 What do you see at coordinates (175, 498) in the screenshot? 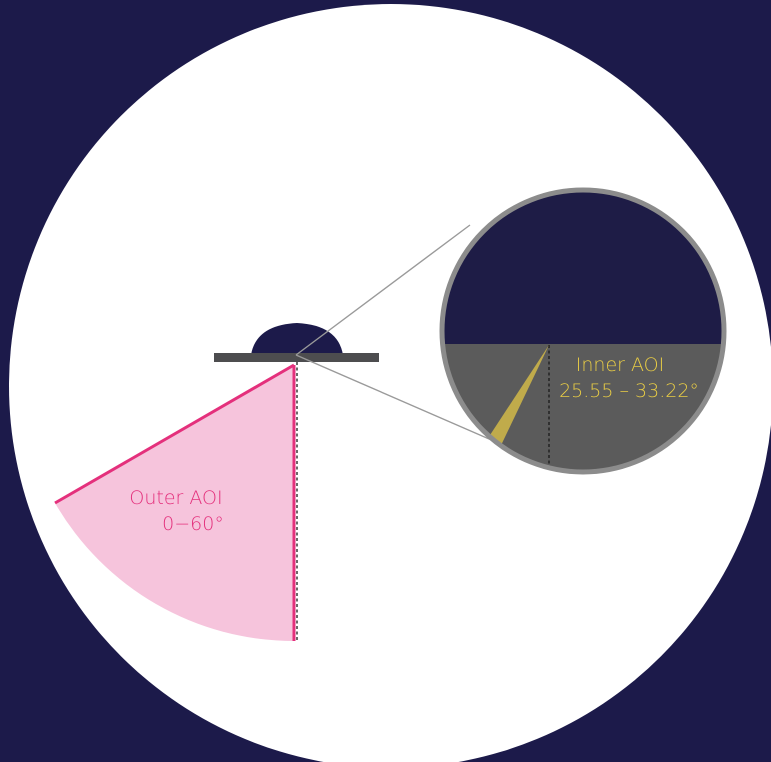
I see `outer-aoi-title: Outer AOI` at bounding box center [175, 498].